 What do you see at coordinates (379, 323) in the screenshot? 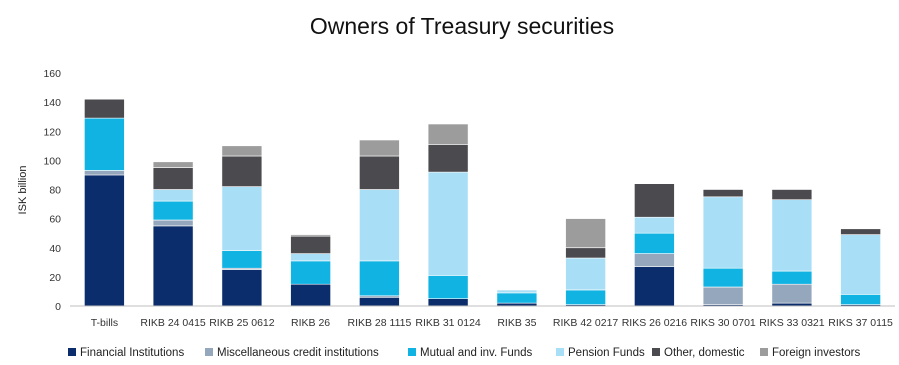
I see `x-tick-label: RIKB 28 1115` at bounding box center [379, 323].